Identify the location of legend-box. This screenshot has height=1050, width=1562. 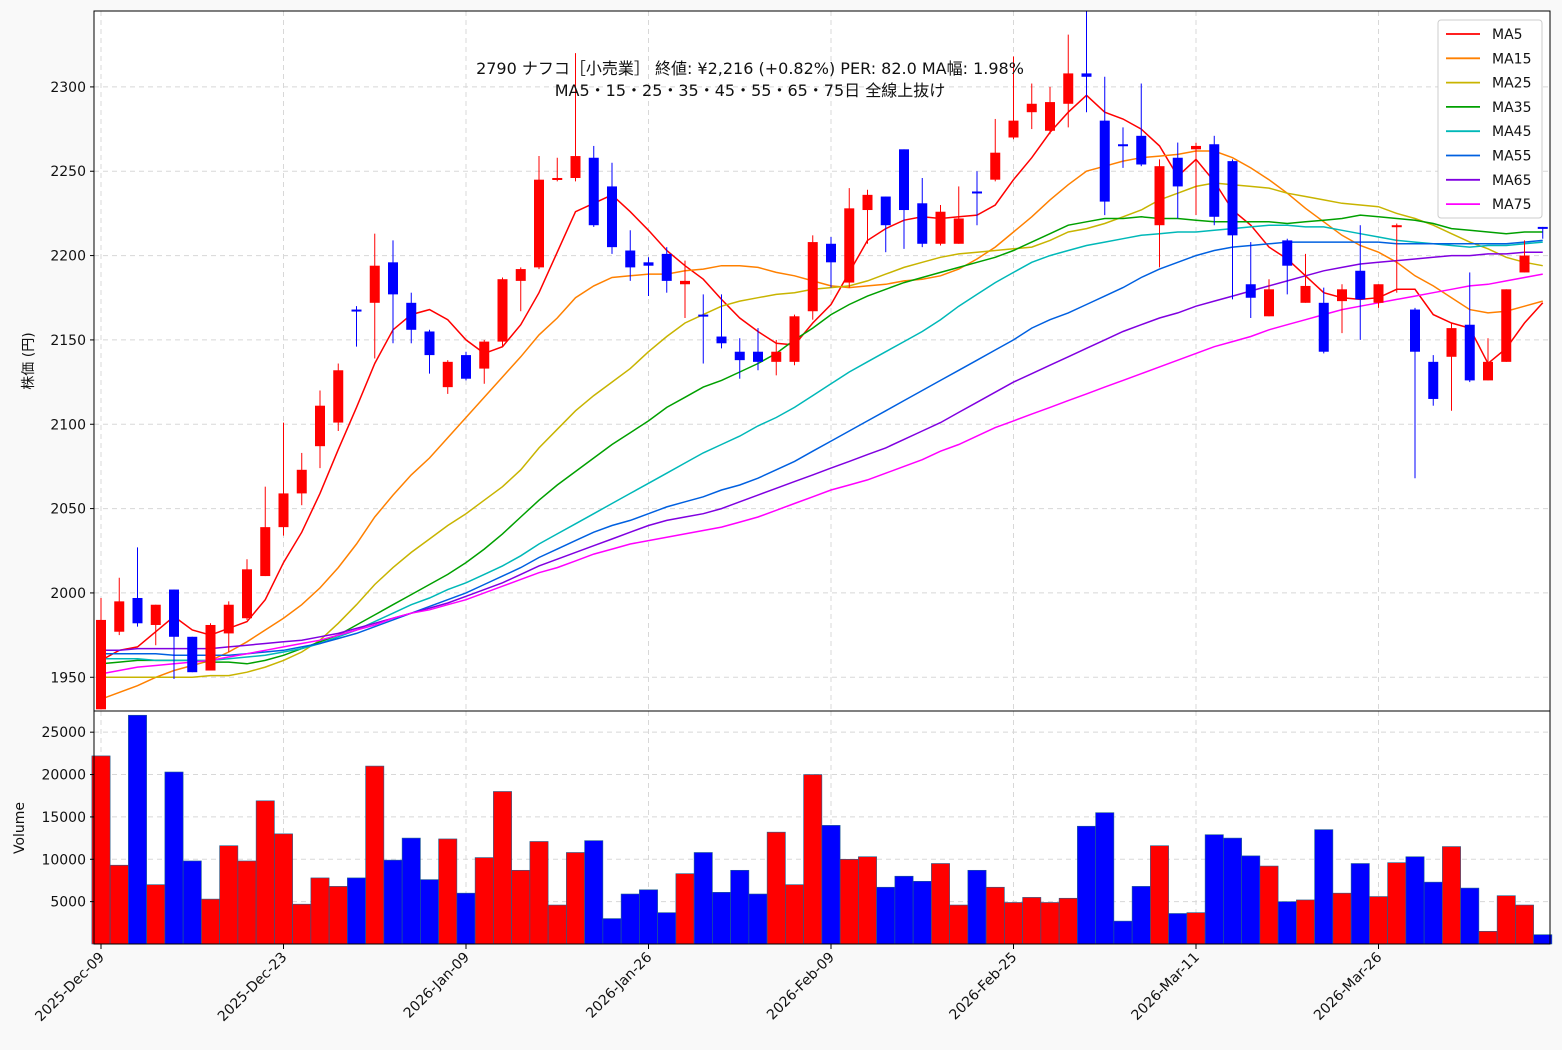
(1490, 119).